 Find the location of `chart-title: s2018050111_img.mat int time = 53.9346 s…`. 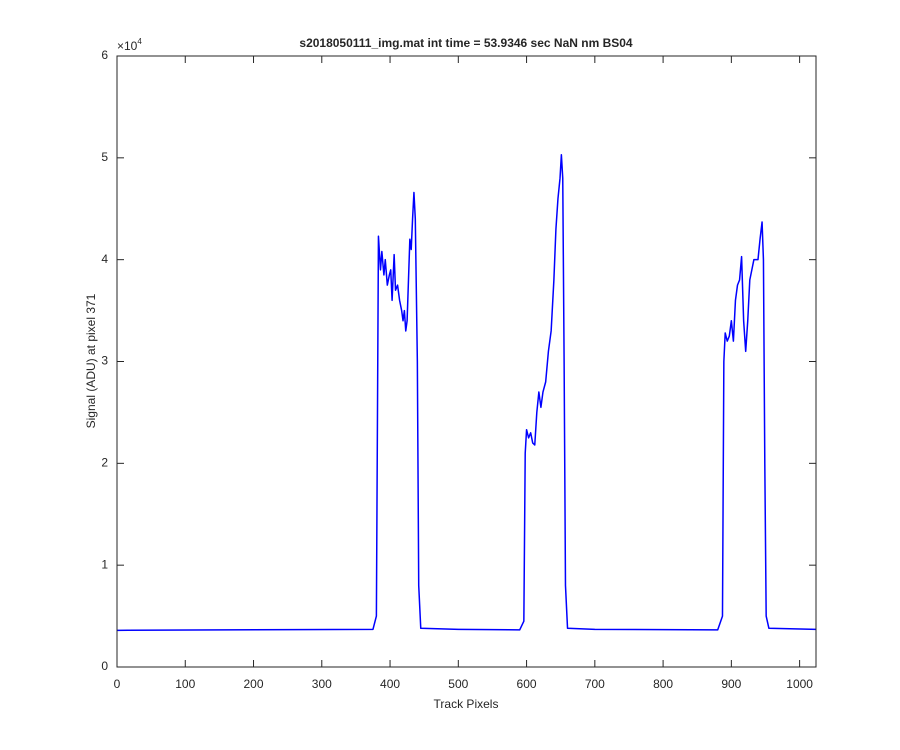

chart-title: s2018050111_img.mat int time = 53.9346 s… is located at coordinates (466, 43).